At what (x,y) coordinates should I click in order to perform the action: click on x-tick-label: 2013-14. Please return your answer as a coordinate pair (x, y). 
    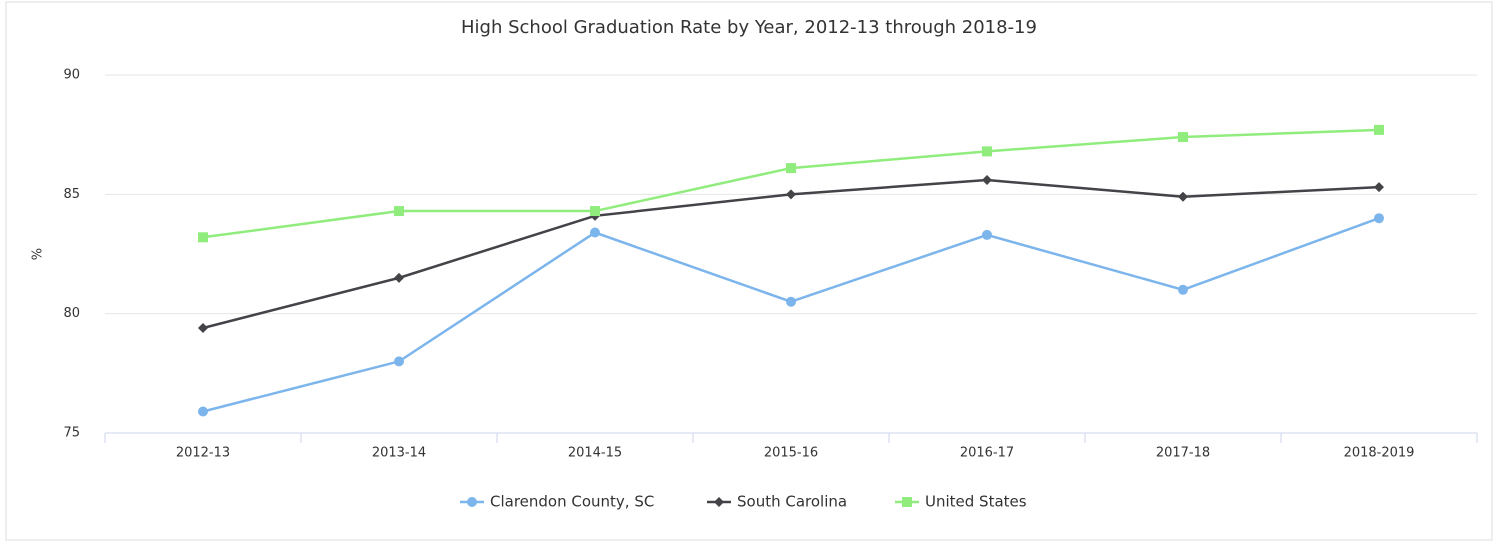
    Looking at the image, I should click on (399, 453).